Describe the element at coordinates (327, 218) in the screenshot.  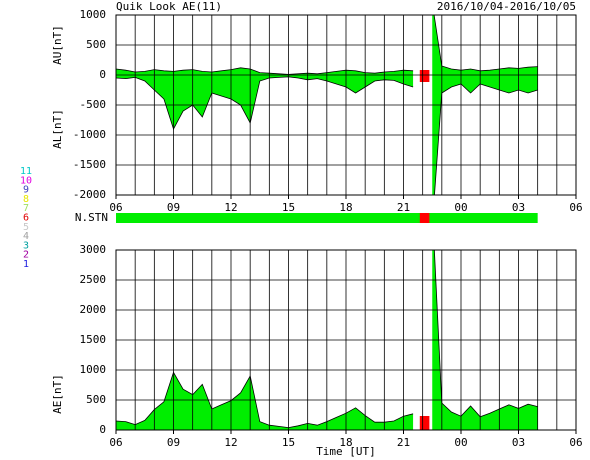
I see `status-bar` at that location.